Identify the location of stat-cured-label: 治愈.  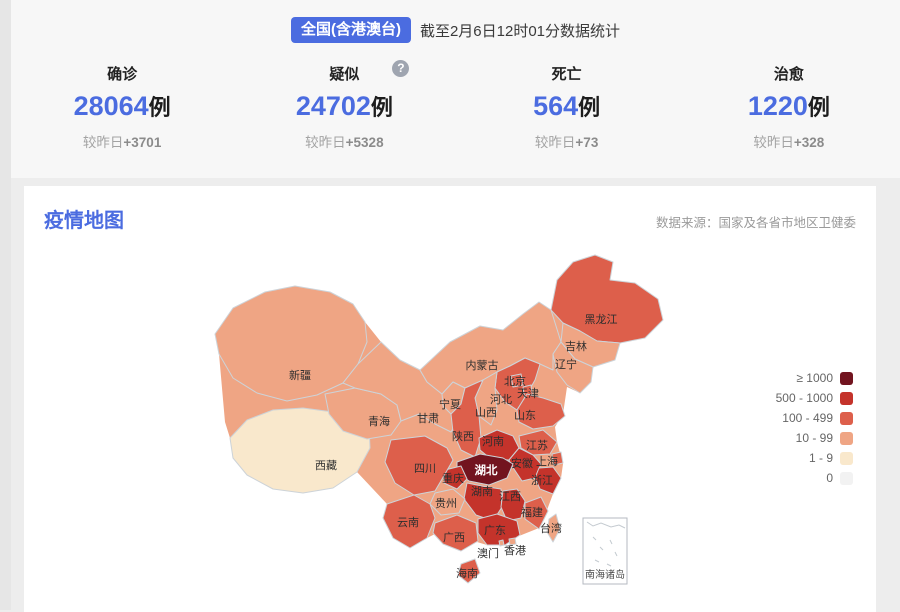
(788, 74).